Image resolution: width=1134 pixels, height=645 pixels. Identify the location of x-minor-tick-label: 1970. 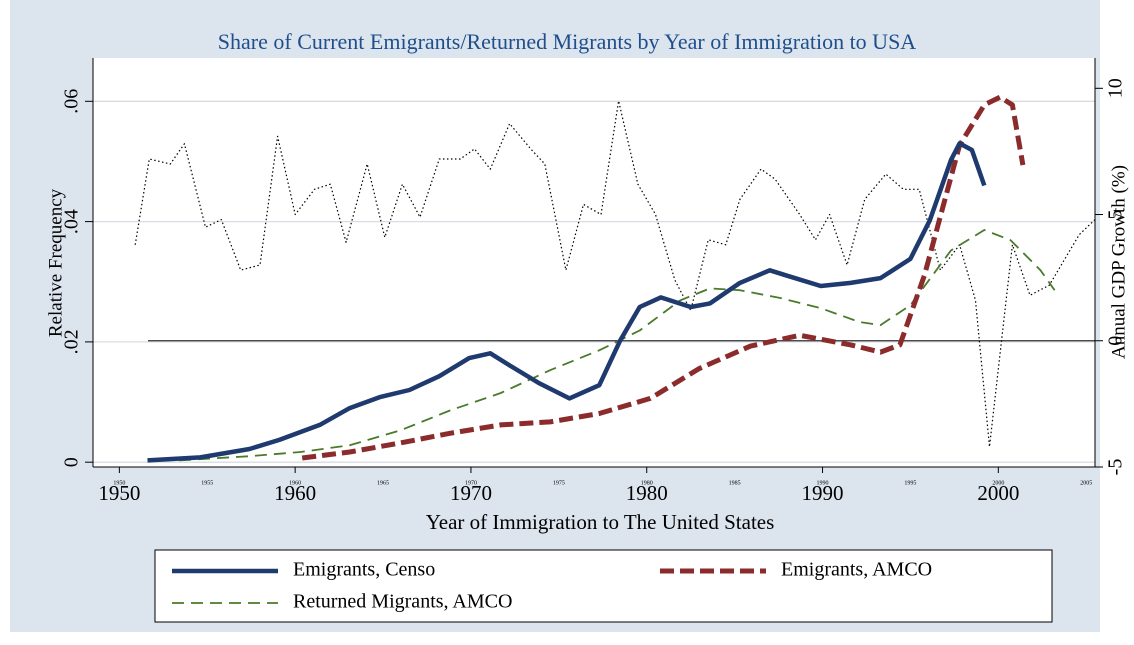
(471, 483).